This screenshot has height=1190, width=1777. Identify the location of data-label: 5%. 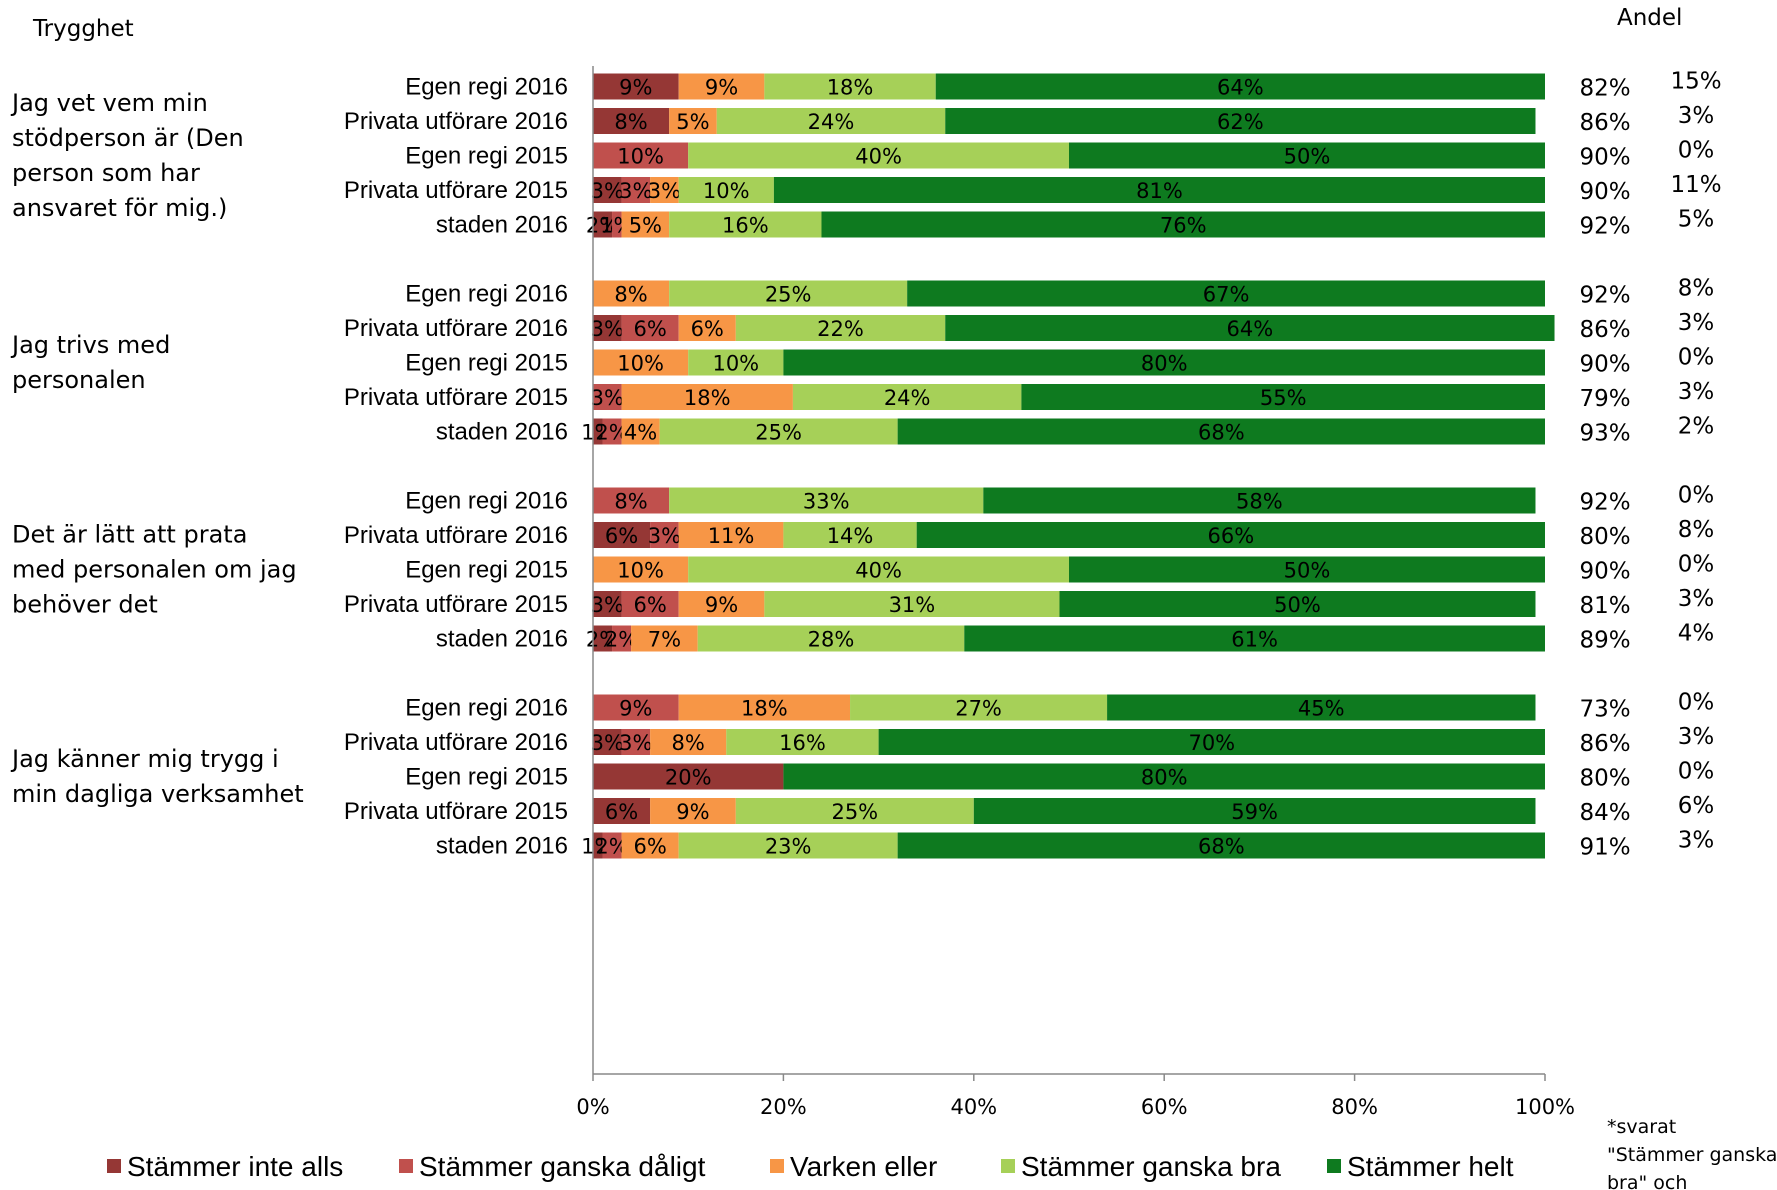
(692, 122).